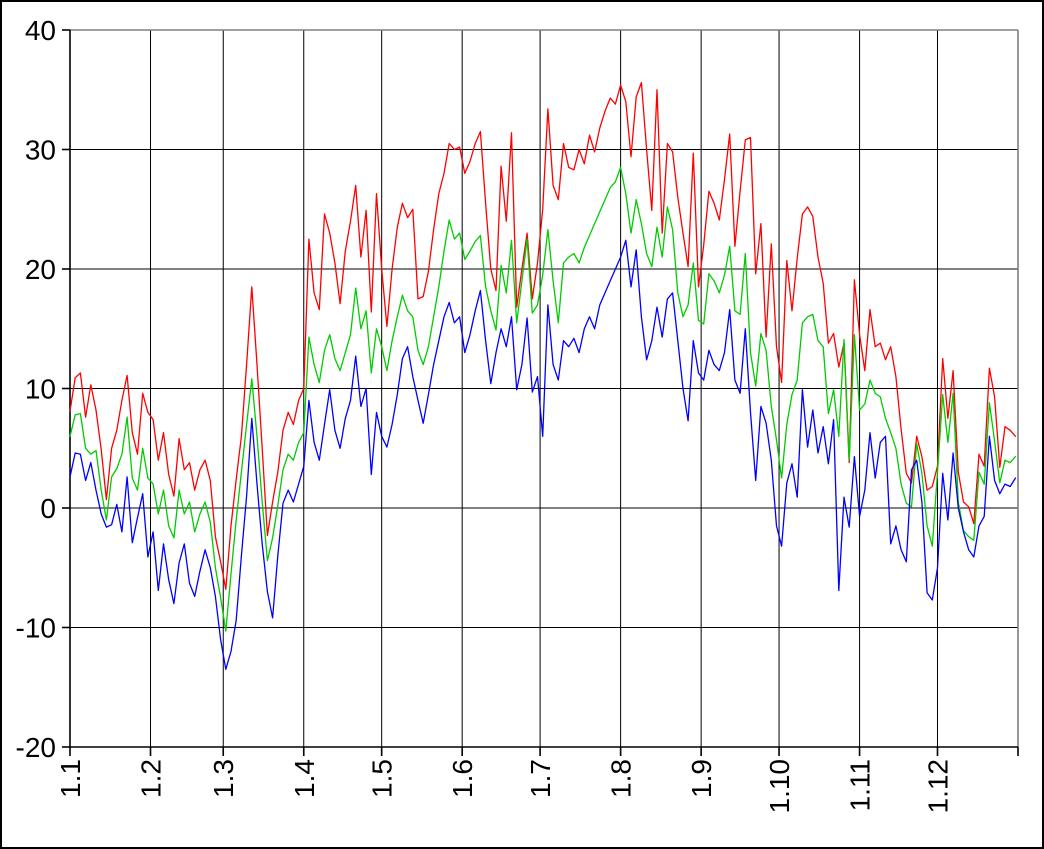 The width and height of the screenshot is (1044, 849). Describe the element at coordinates (304, 778) in the screenshot. I see `x-tick-label: 1.4` at that location.